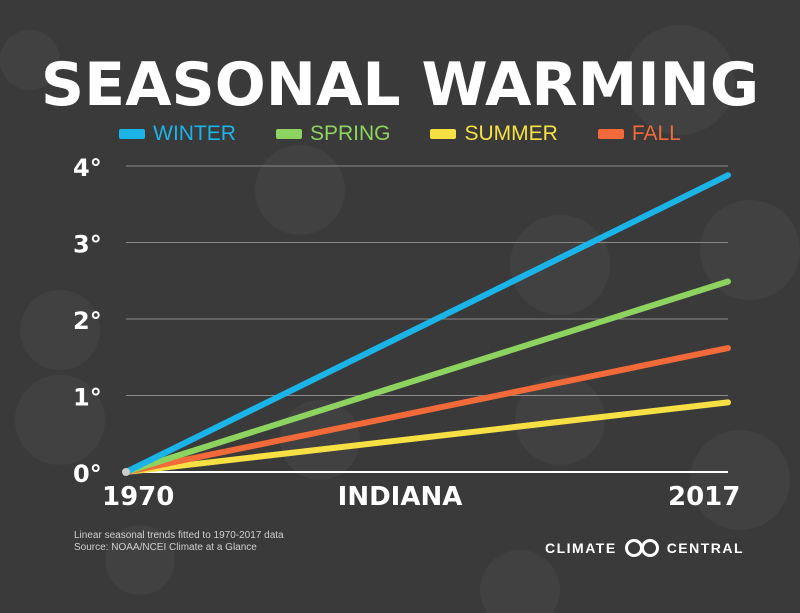 The height and width of the screenshot is (613, 800). What do you see at coordinates (400, 85) in the screenshot?
I see `chart-title: SEASONAL WARMING` at bounding box center [400, 85].